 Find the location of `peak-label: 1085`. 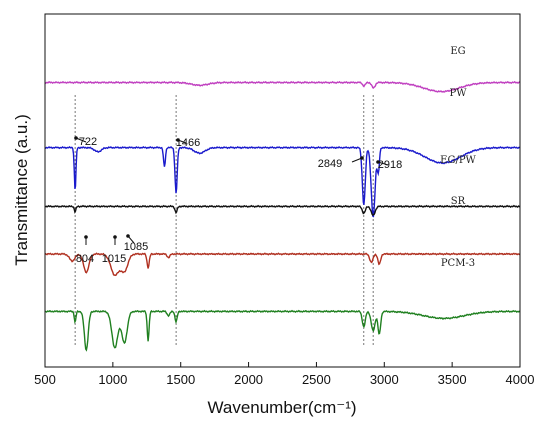

peak-label: 1085 is located at coordinates (136, 247).